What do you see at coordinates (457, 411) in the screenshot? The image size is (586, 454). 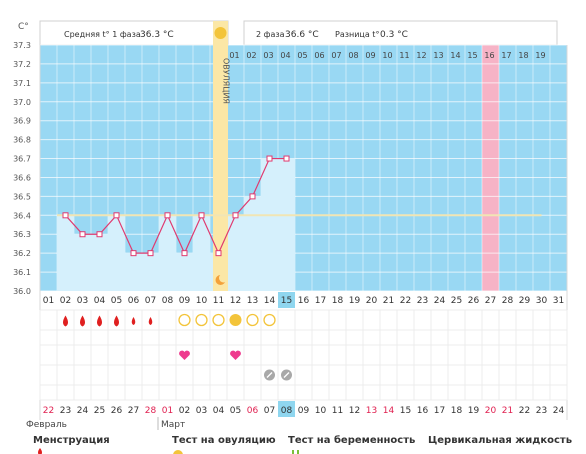 I see `calendar-date: 18` at bounding box center [457, 411].